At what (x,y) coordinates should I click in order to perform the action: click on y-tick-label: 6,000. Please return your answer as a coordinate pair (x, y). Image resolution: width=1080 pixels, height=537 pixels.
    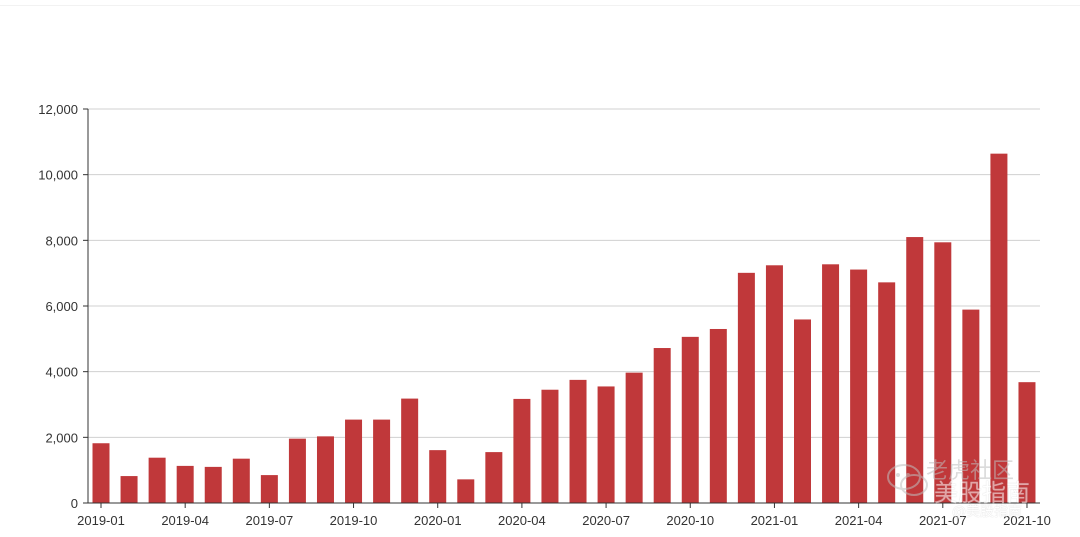
    Looking at the image, I should click on (61, 306).